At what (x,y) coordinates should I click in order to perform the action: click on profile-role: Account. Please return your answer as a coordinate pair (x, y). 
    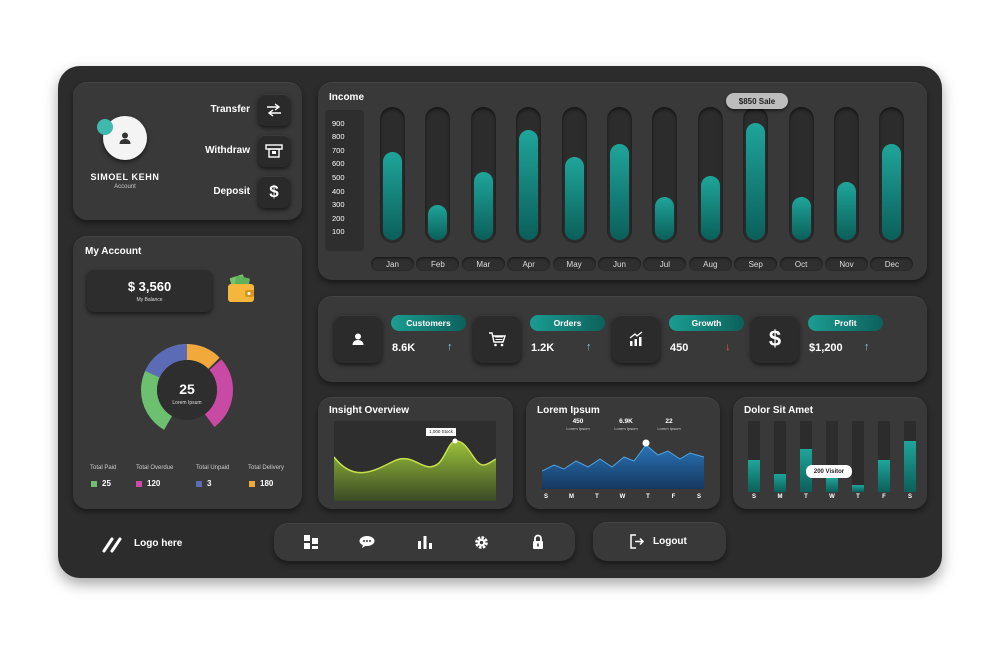
    Looking at the image, I should click on (125, 187).